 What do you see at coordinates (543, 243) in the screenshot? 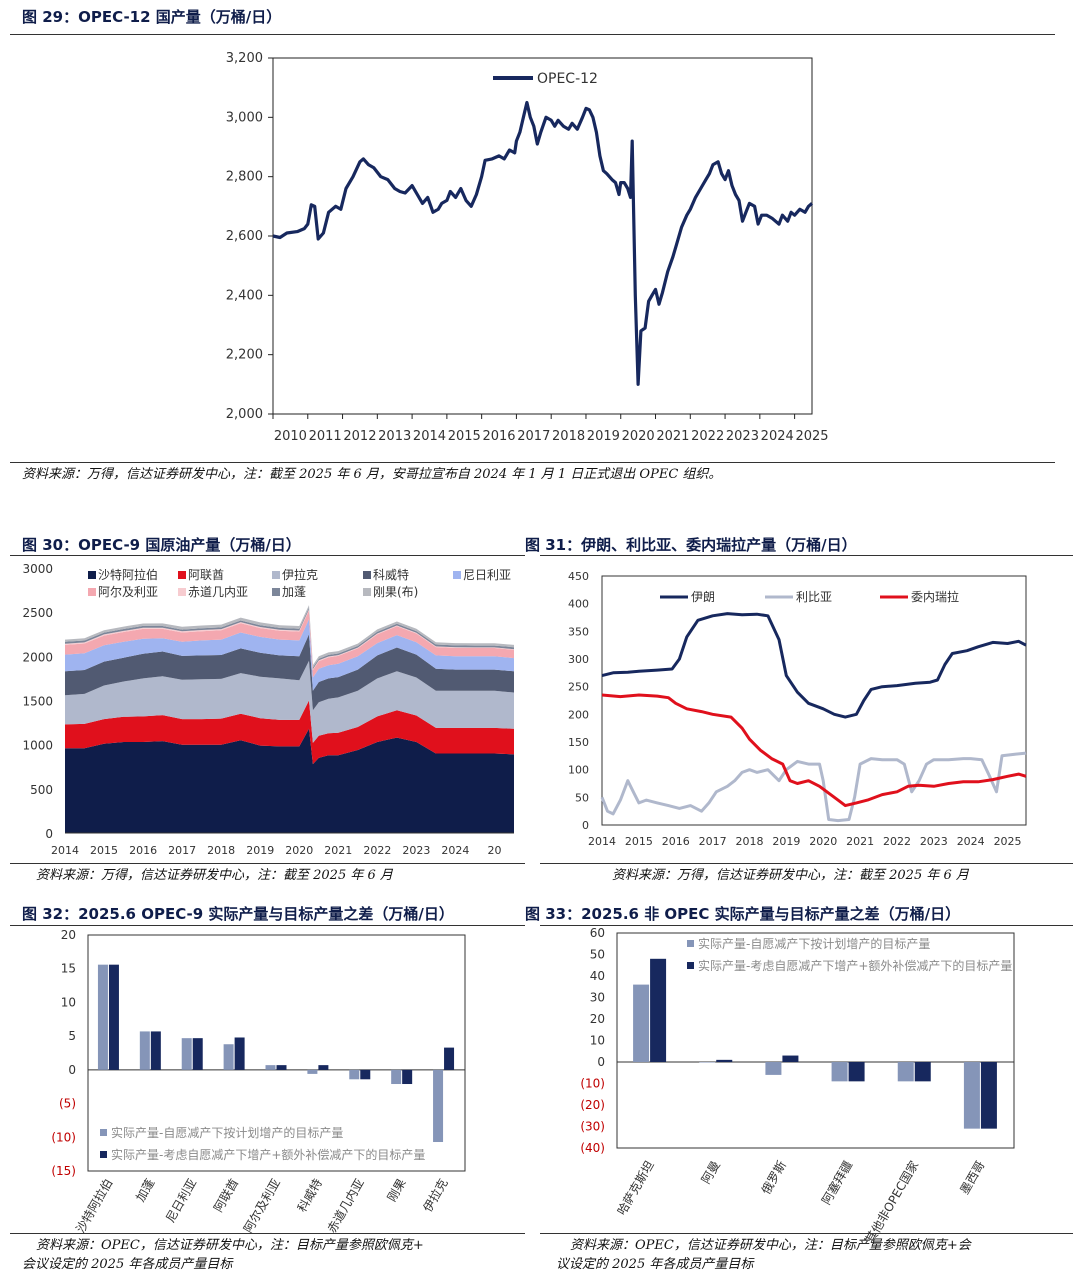
I see `series-line-opec12` at bounding box center [543, 243].